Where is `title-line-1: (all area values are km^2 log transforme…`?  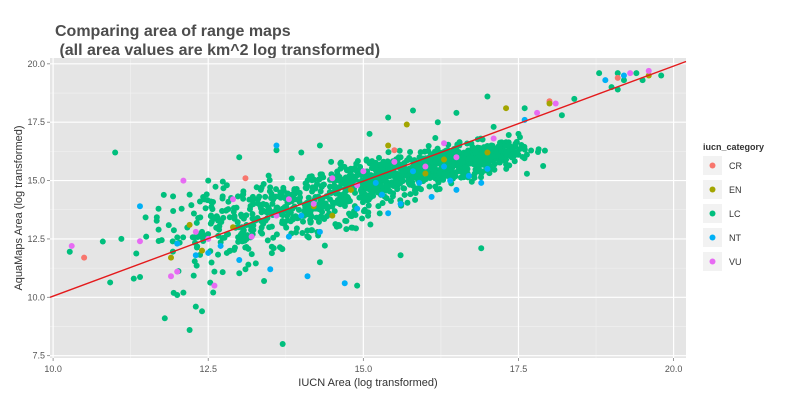 title-line-1: (all area values are km^2 log transforme… is located at coordinates (217, 50).